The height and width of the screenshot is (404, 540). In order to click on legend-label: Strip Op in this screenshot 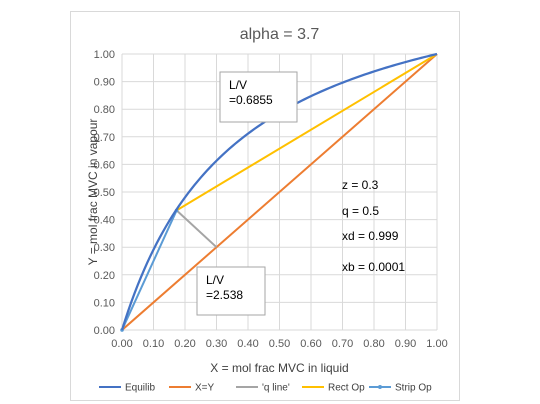, I will do `click(413, 388)`.